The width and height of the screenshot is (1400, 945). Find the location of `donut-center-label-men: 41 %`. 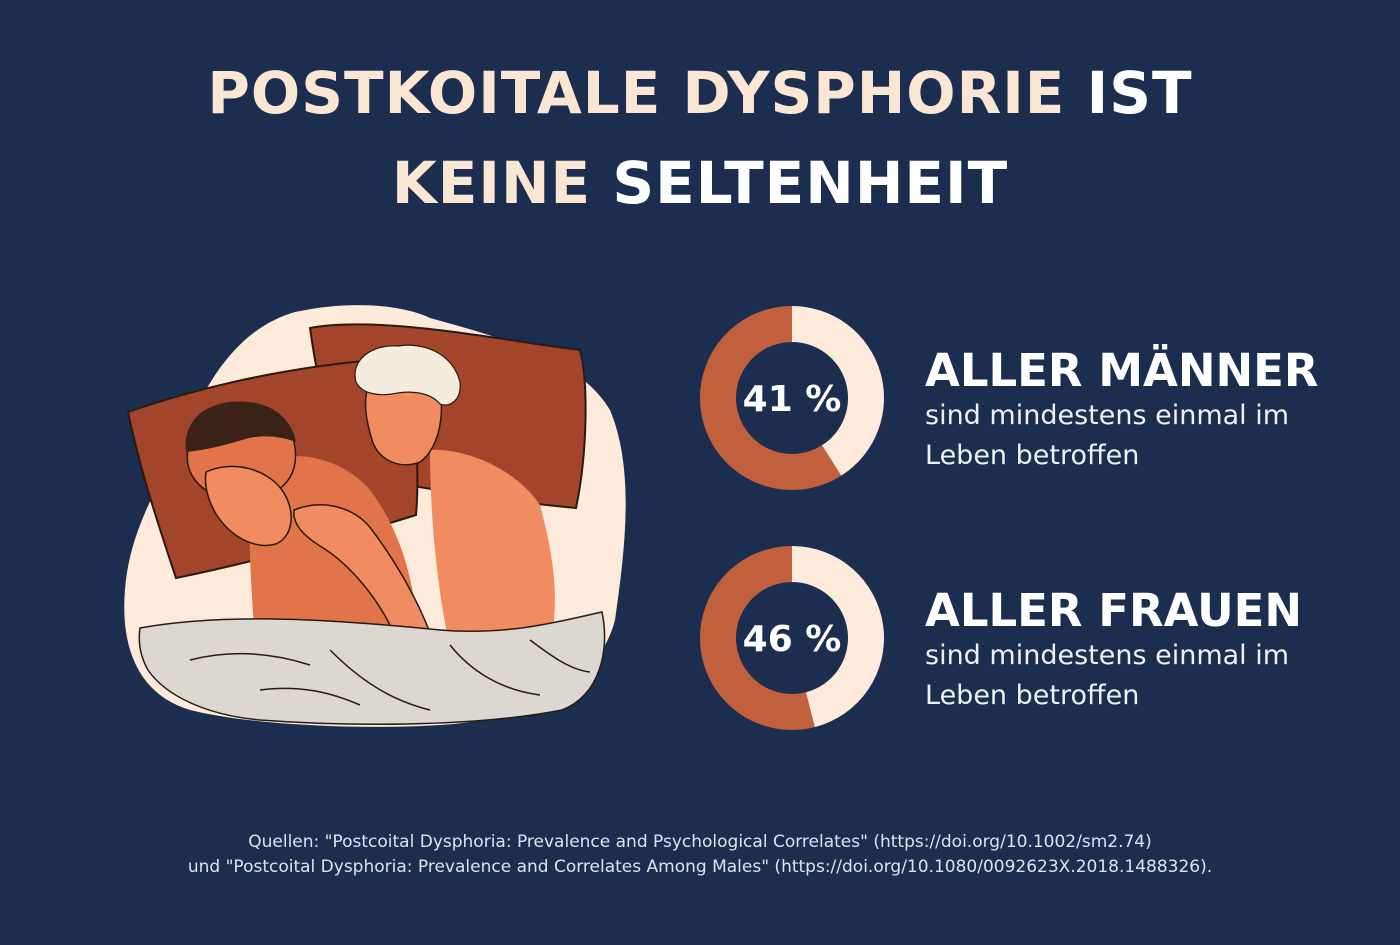

donut-center-label-men: 41 % is located at coordinates (792, 399).